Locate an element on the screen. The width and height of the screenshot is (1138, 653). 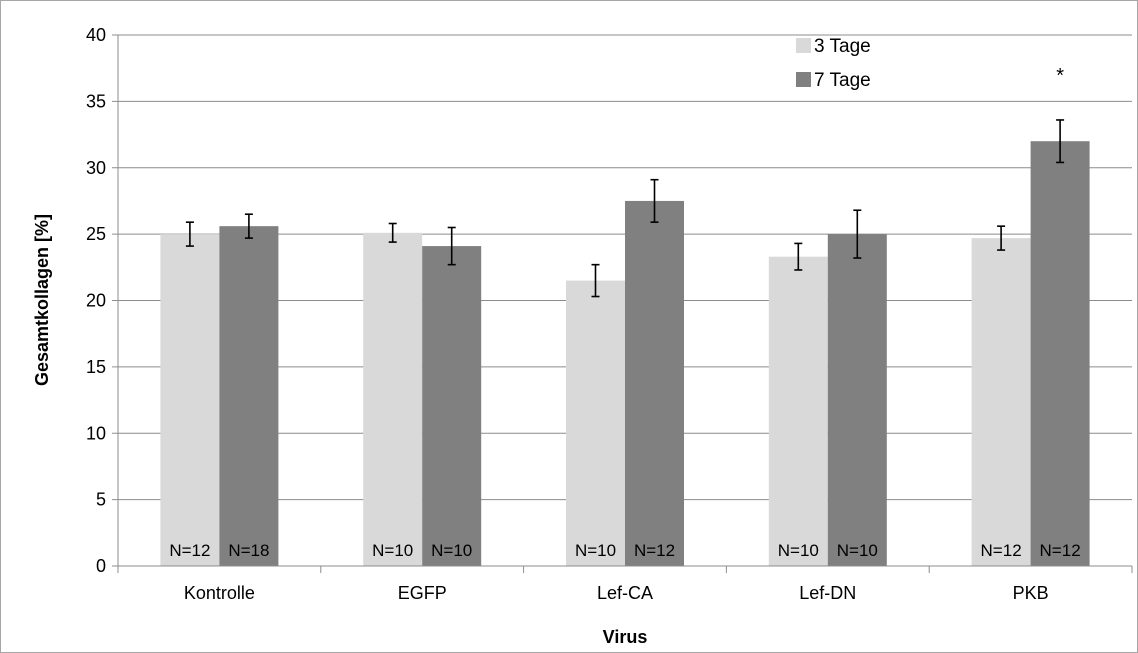
x-tick-label: Kontrolle is located at coordinates (219, 593).